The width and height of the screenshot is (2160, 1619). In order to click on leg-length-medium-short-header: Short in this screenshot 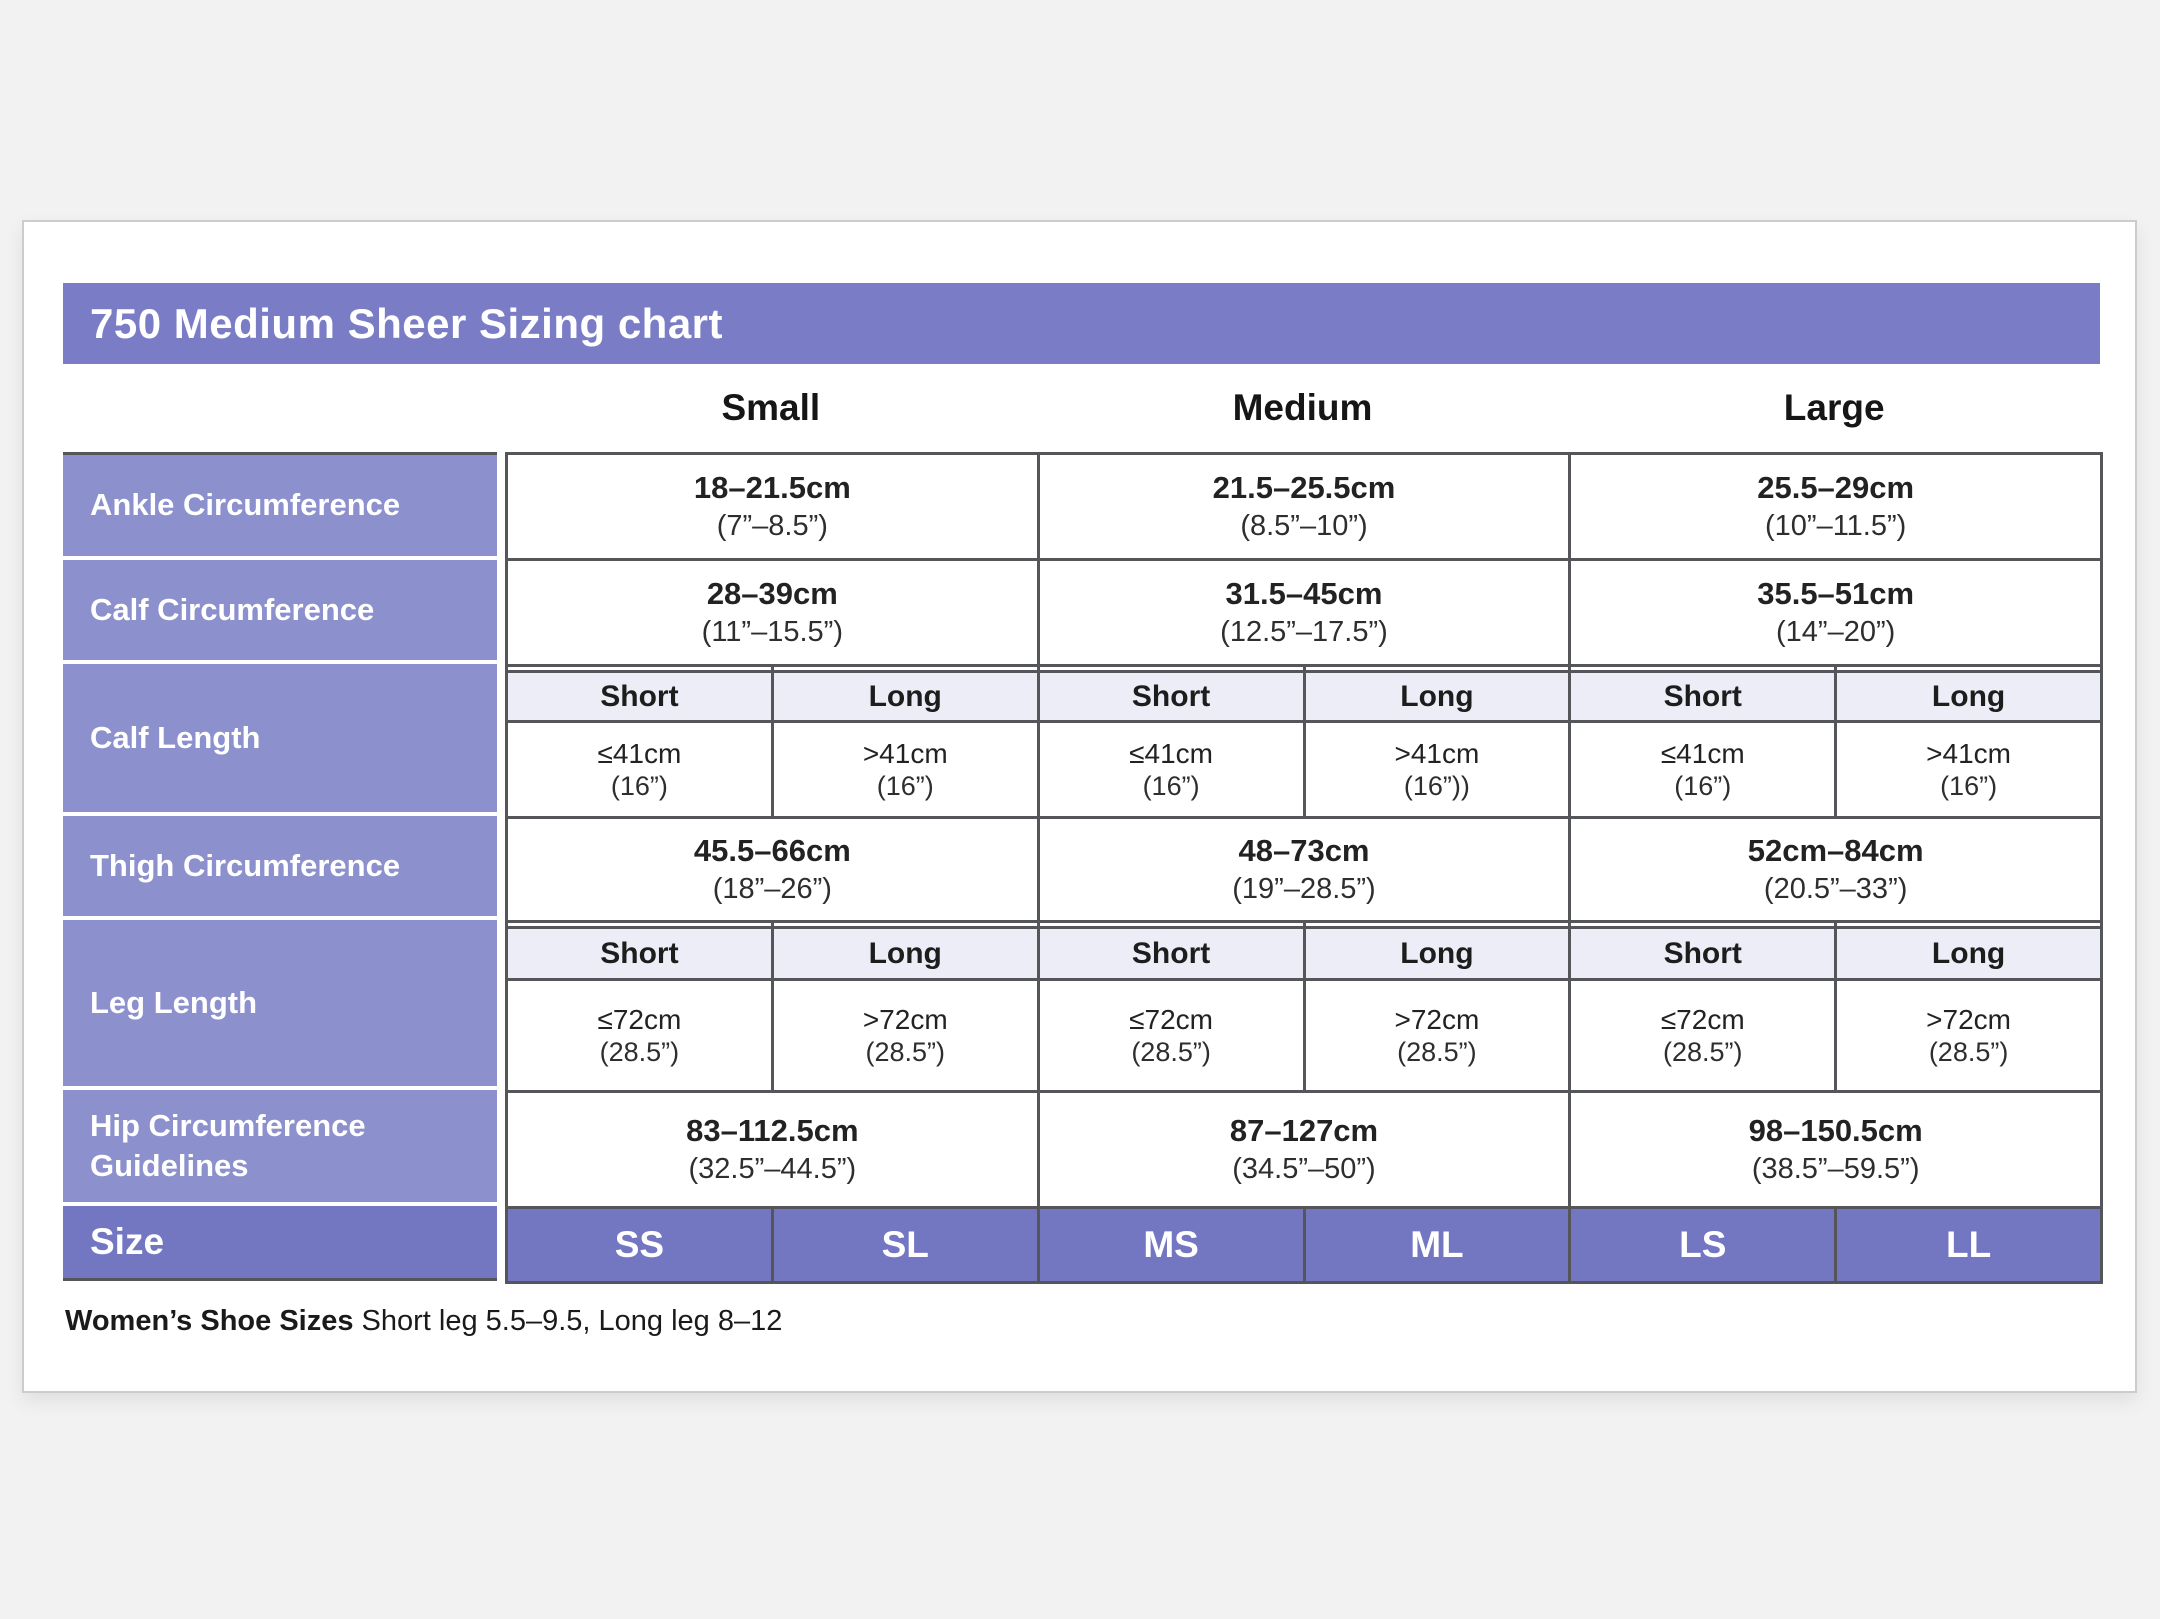, I will do `click(1172, 952)`.